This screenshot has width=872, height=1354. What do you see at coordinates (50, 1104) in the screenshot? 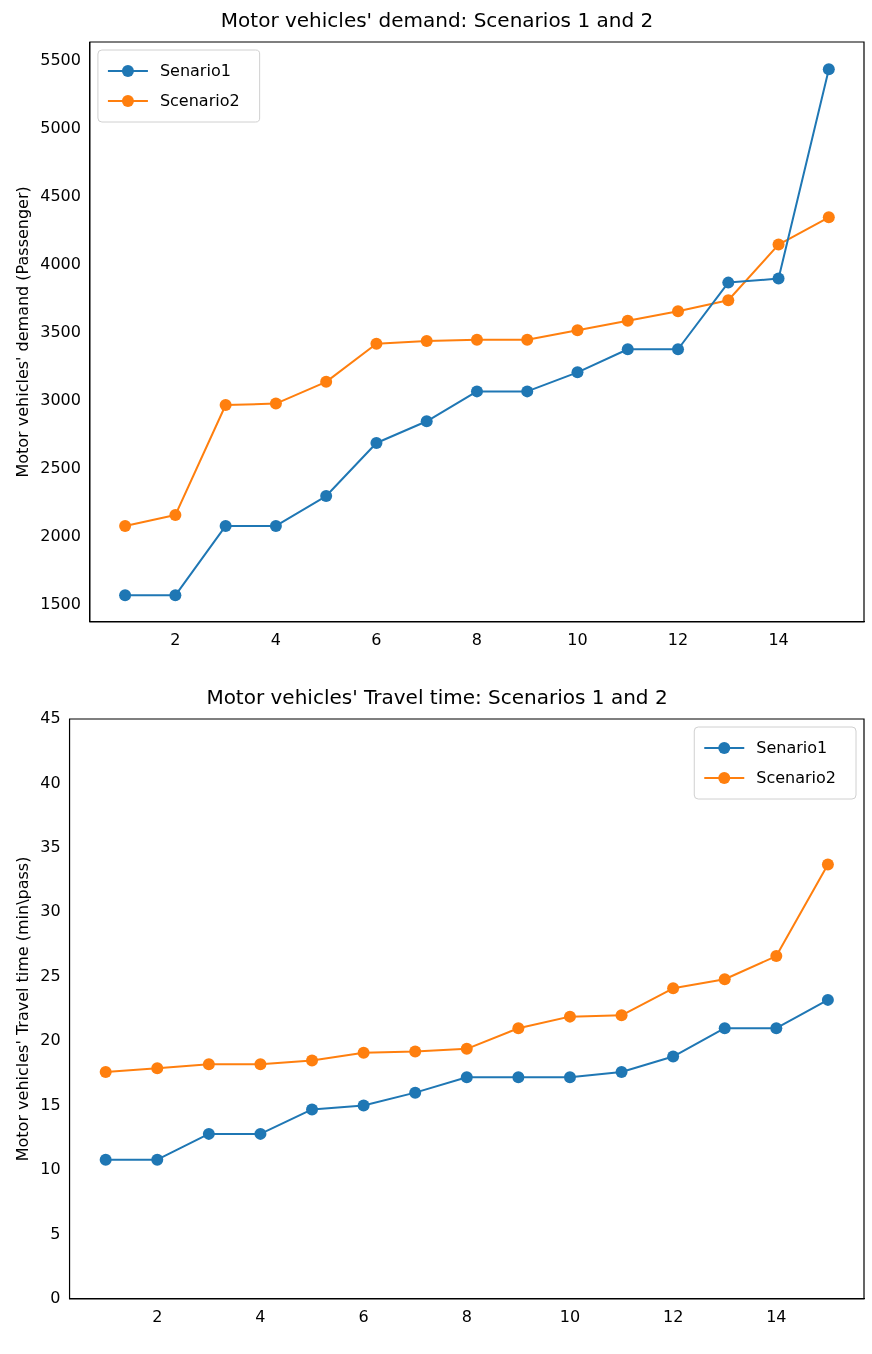
I see `y-tick-label: 15` at bounding box center [50, 1104].